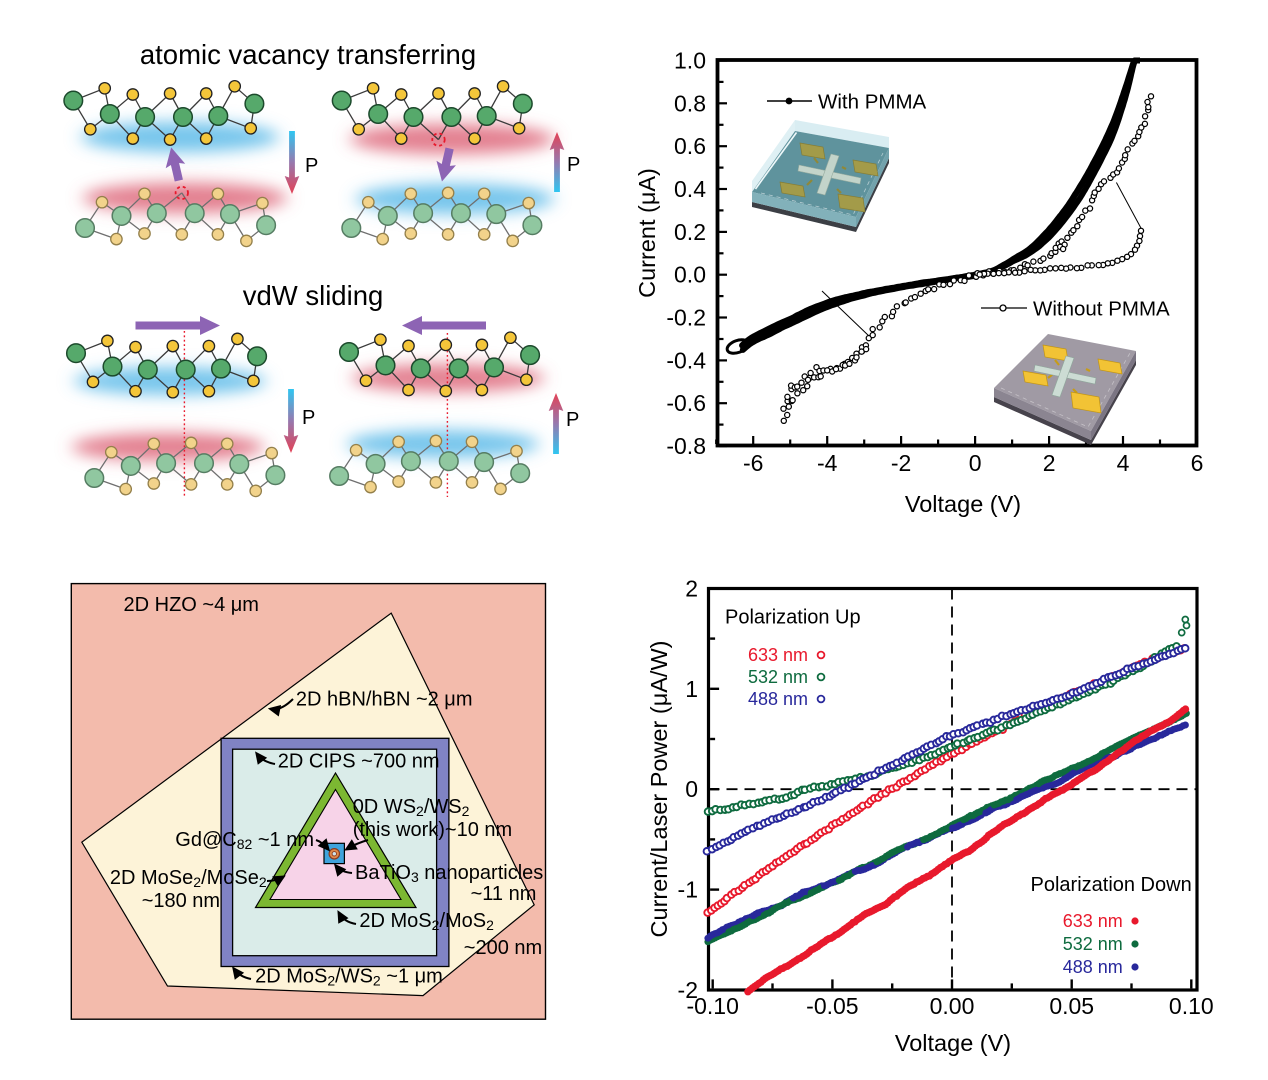 This screenshot has height=1080, width=1268. I want to click on svg-text: -0.05, so click(832, 1006).